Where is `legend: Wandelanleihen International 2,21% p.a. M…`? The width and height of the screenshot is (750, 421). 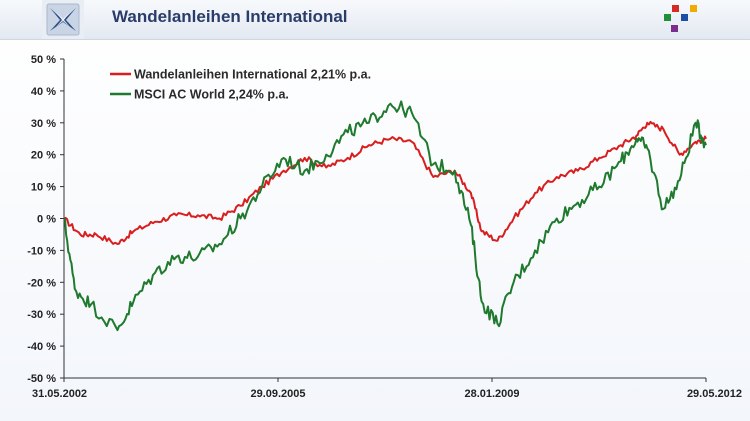 legend: Wandelanleihen International 2,21% p.a. M… is located at coordinates (240, 85).